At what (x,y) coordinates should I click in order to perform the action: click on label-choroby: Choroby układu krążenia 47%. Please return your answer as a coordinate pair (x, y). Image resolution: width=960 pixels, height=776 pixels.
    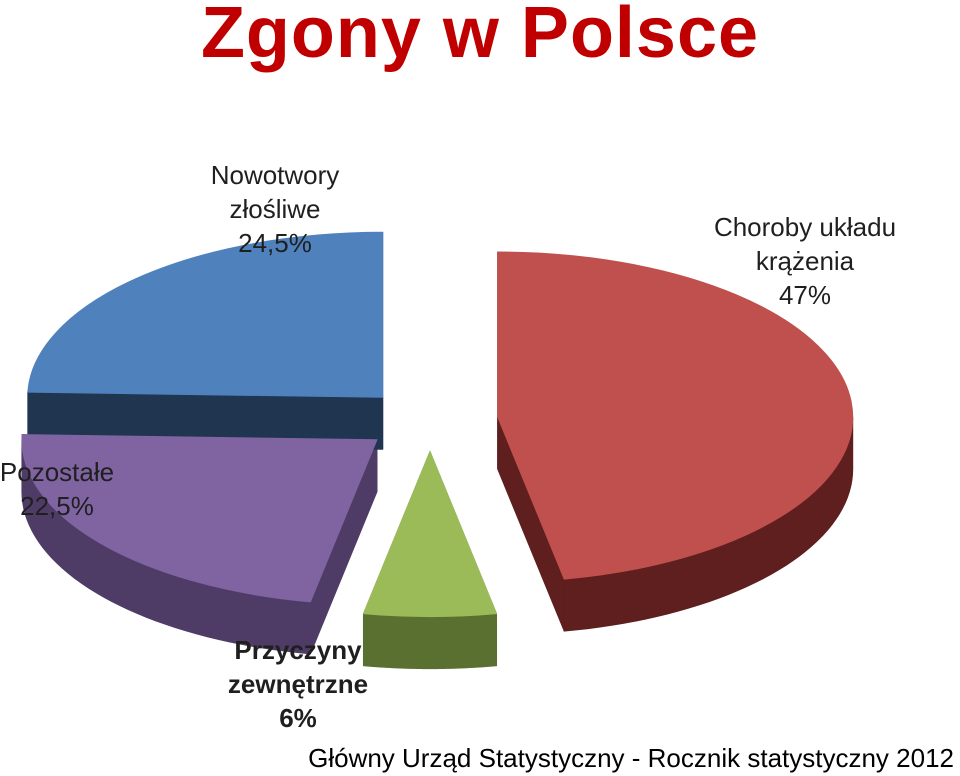
    Looking at the image, I should click on (805, 261).